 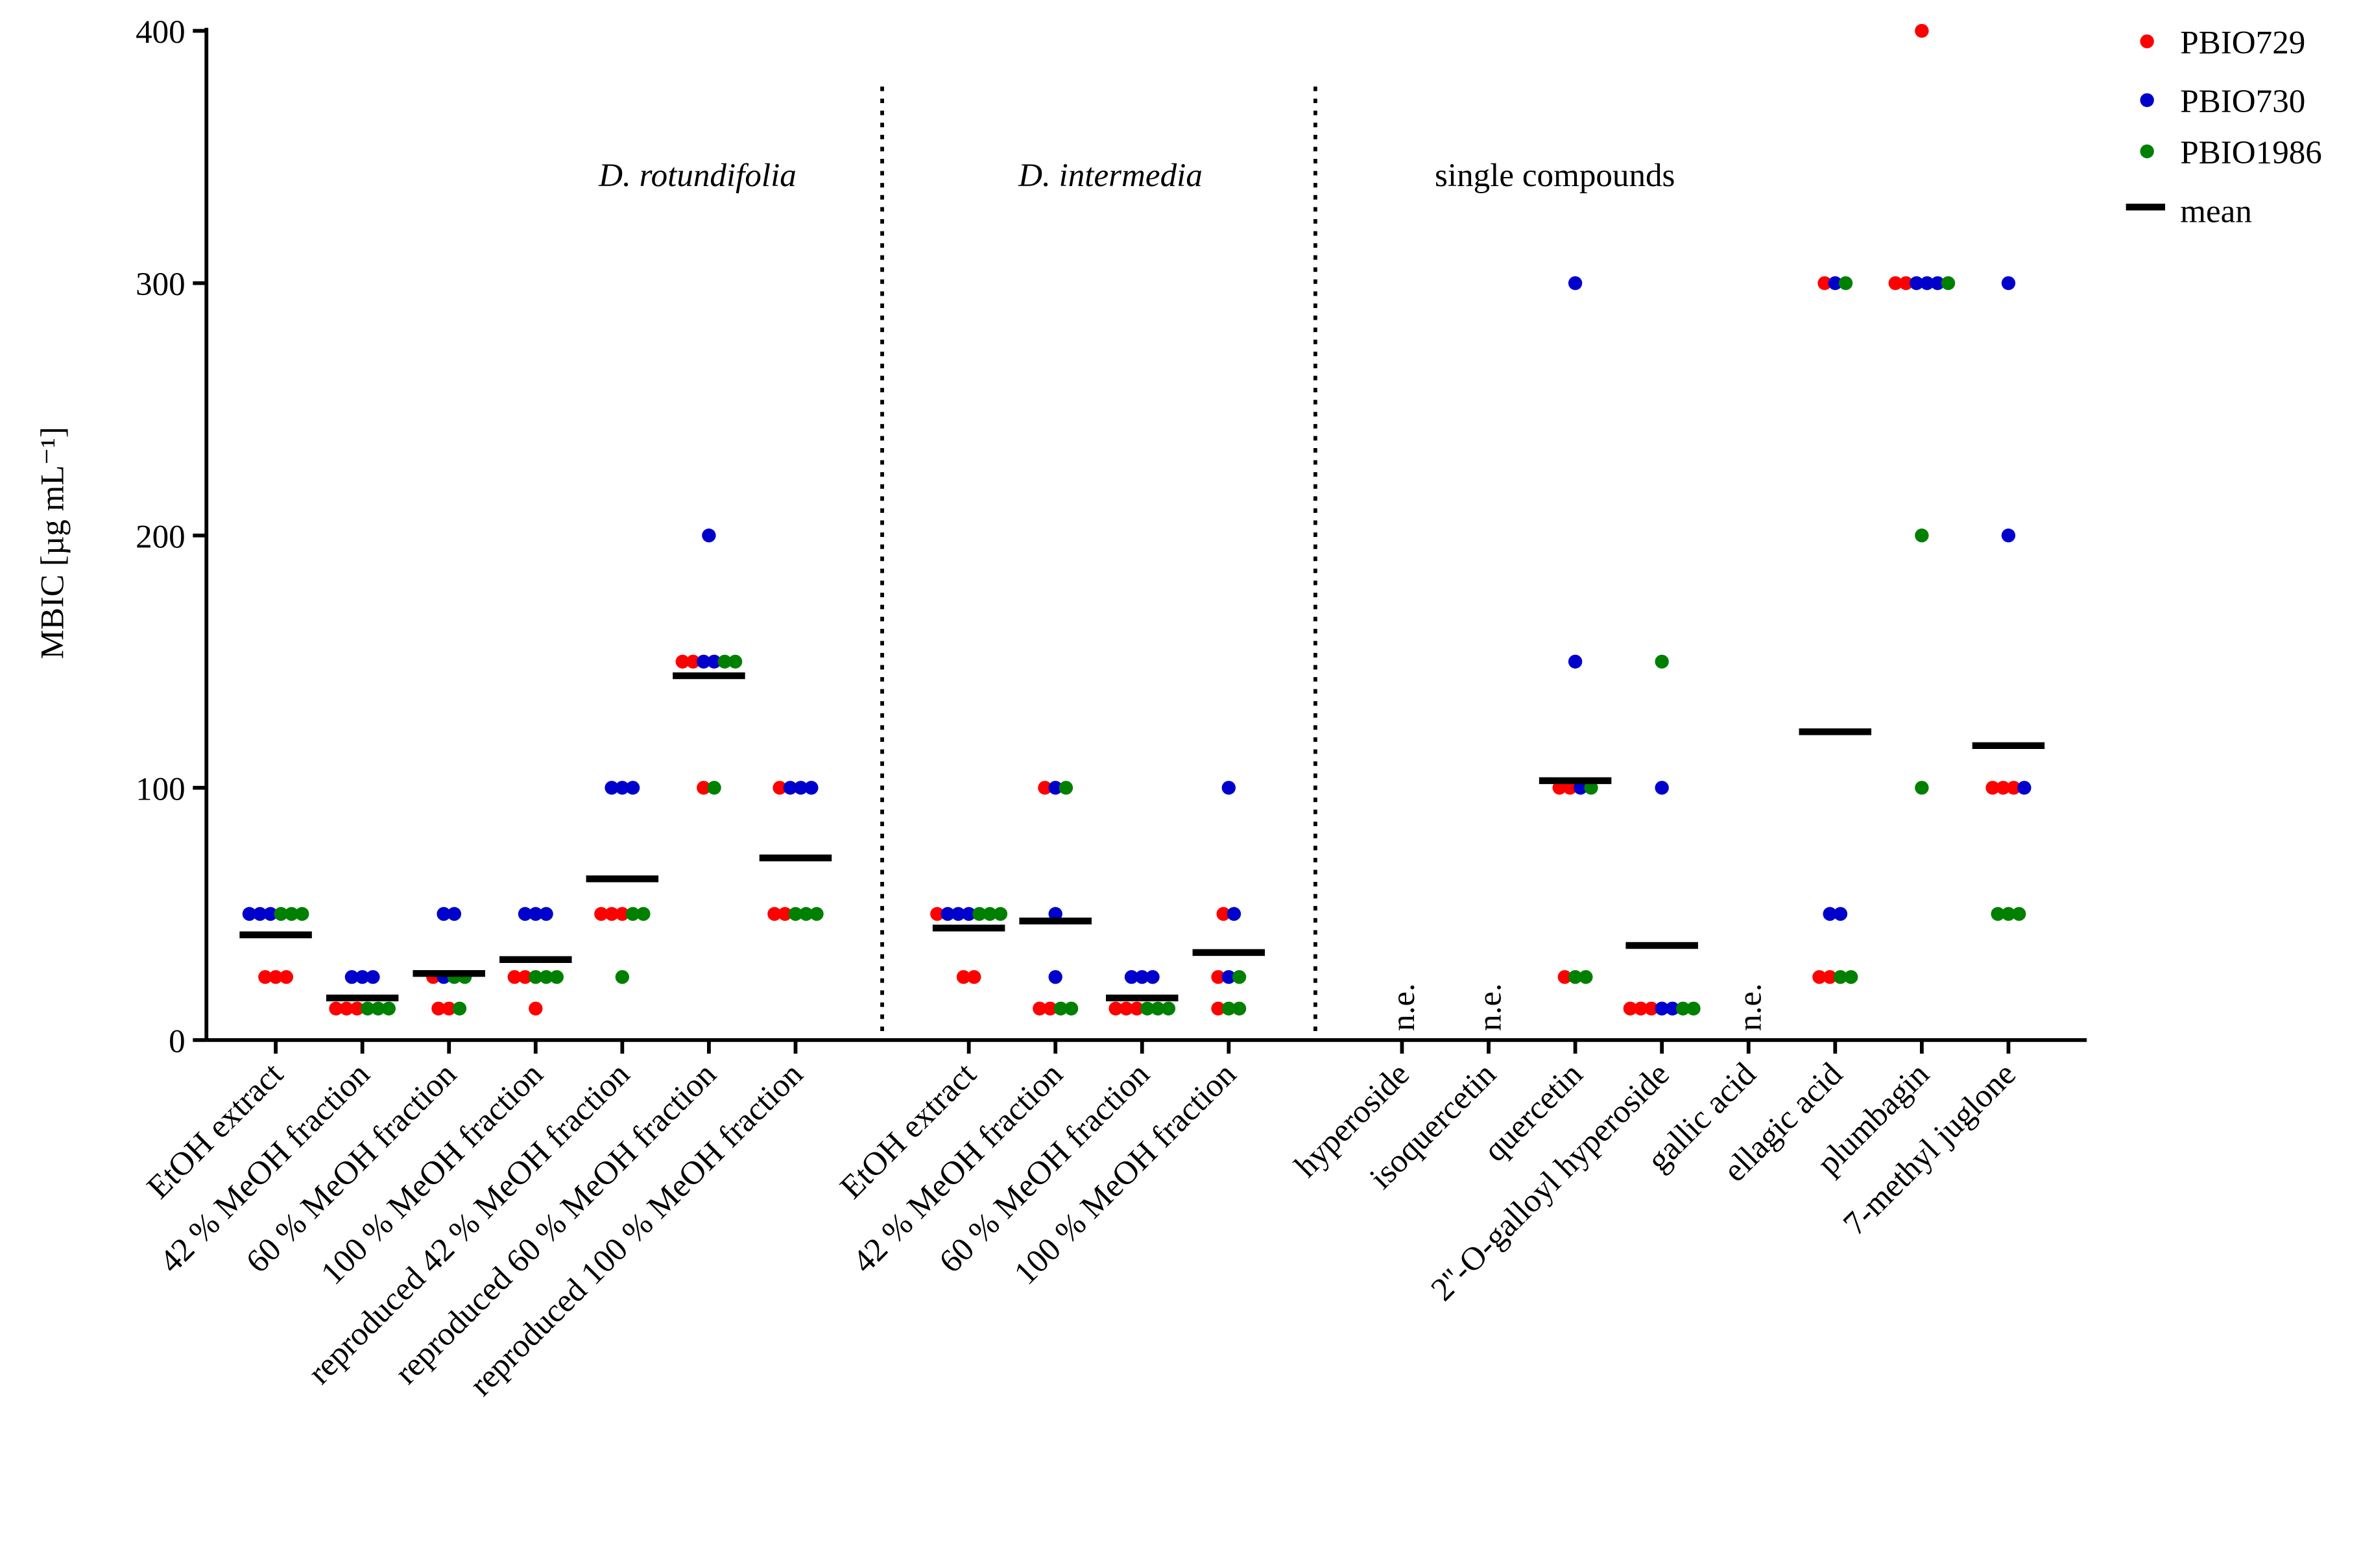 What do you see at coordinates (1555, 176) in the screenshot?
I see `group-label: single compounds` at bounding box center [1555, 176].